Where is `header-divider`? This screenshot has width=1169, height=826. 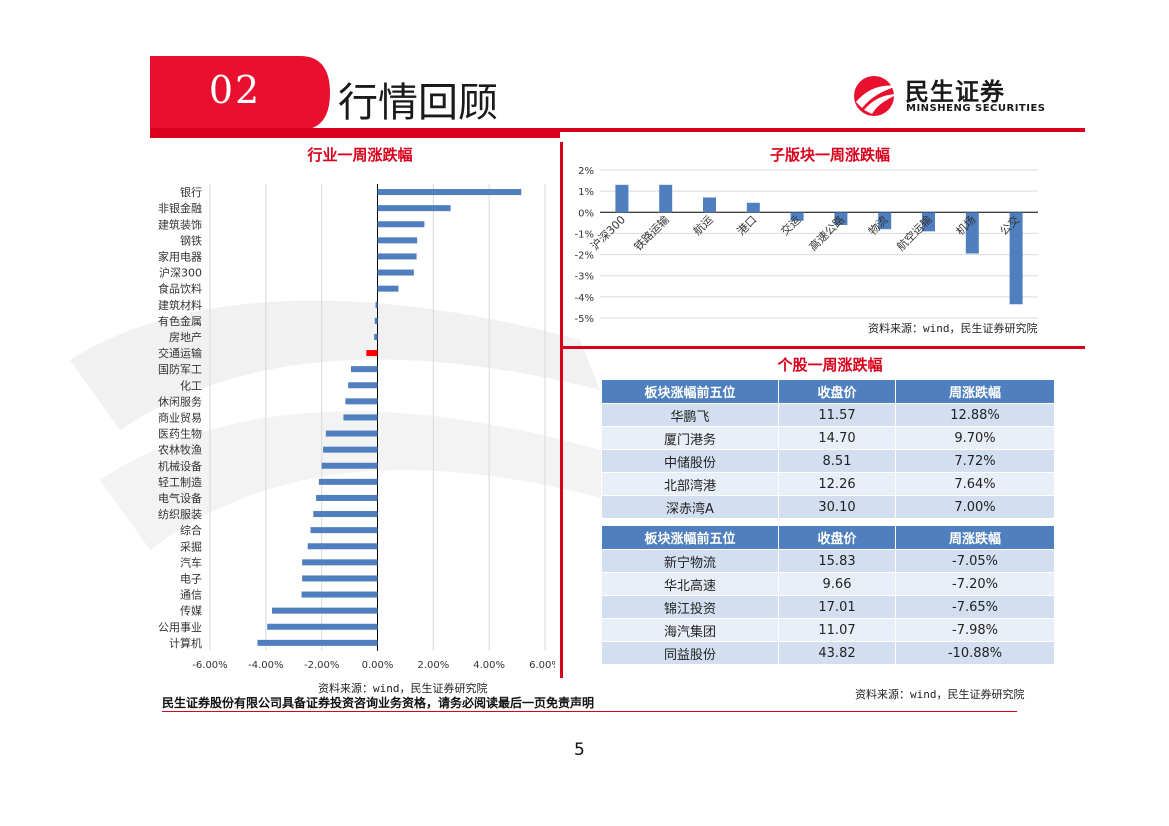
header-divider is located at coordinates (617, 130).